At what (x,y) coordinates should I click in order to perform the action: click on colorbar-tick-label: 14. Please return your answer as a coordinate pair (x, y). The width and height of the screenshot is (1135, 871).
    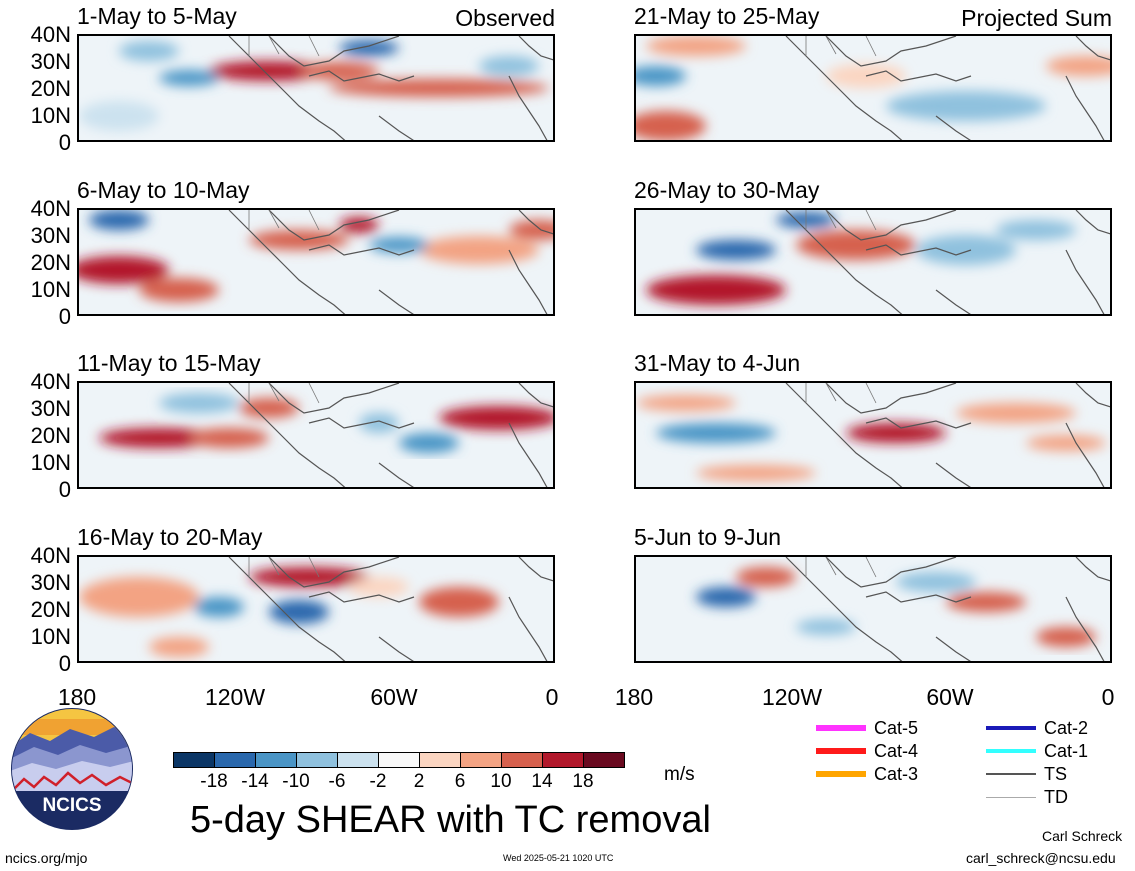
    Looking at the image, I should click on (542, 781).